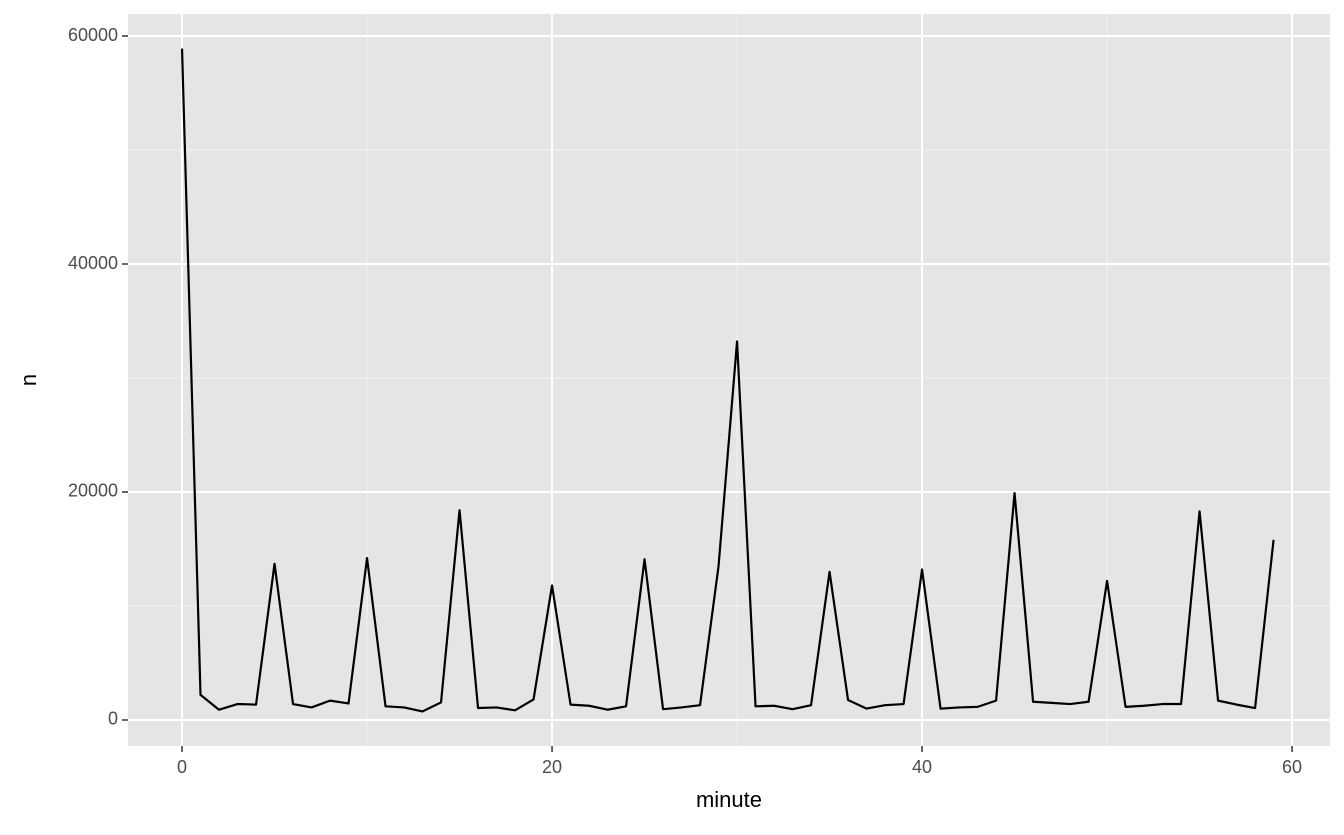 Image resolution: width=1344 pixels, height=835 pixels. What do you see at coordinates (922, 767) in the screenshot?
I see `x-tick-label: 40` at bounding box center [922, 767].